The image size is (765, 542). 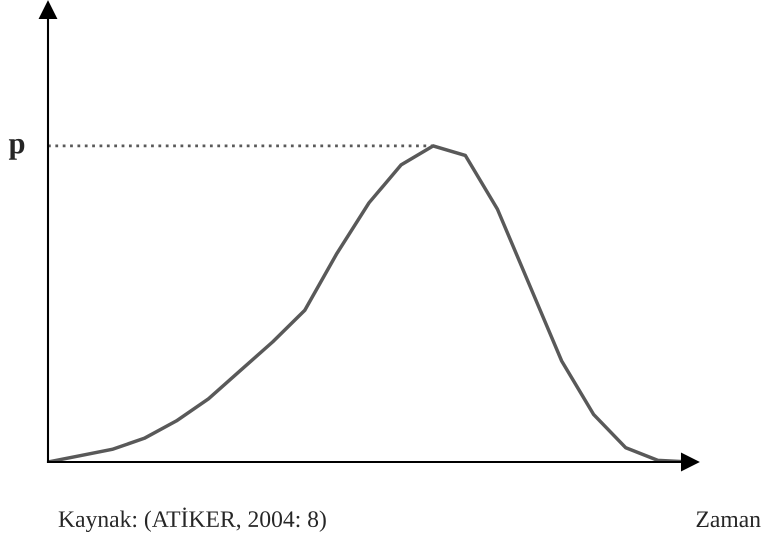 What do you see at coordinates (728, 520) in the screenshot?
I see `x-axis-title: Zaman` at bounding box center [728, 520].